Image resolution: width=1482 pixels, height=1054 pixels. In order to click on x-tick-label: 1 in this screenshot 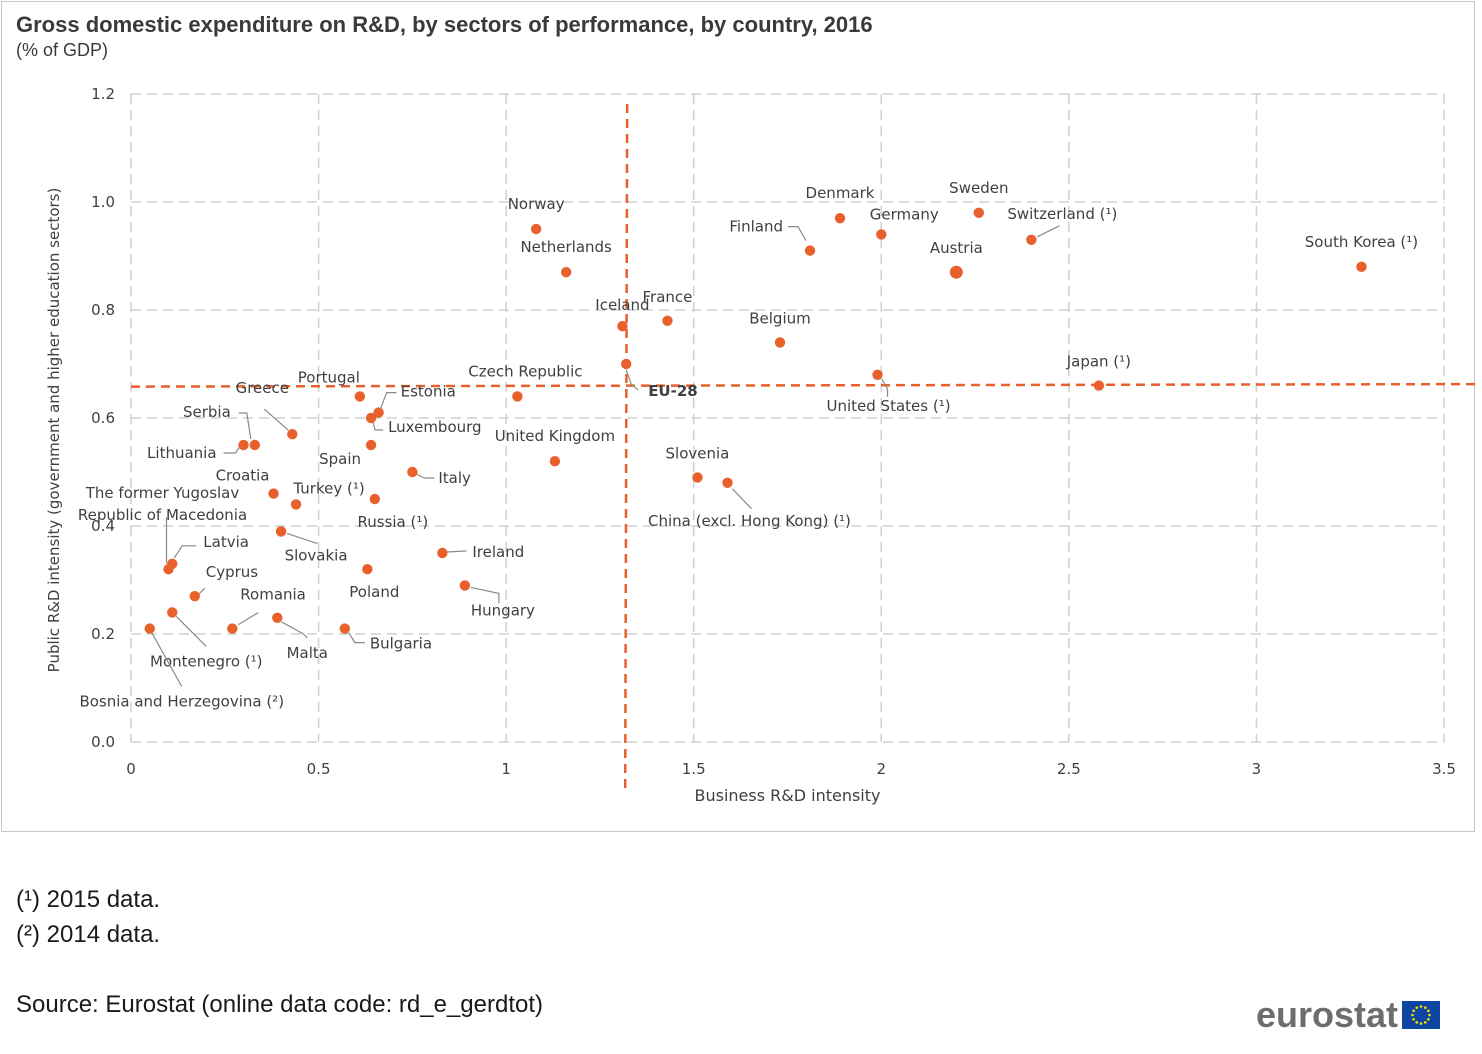, I will do `click(506, 769)`.